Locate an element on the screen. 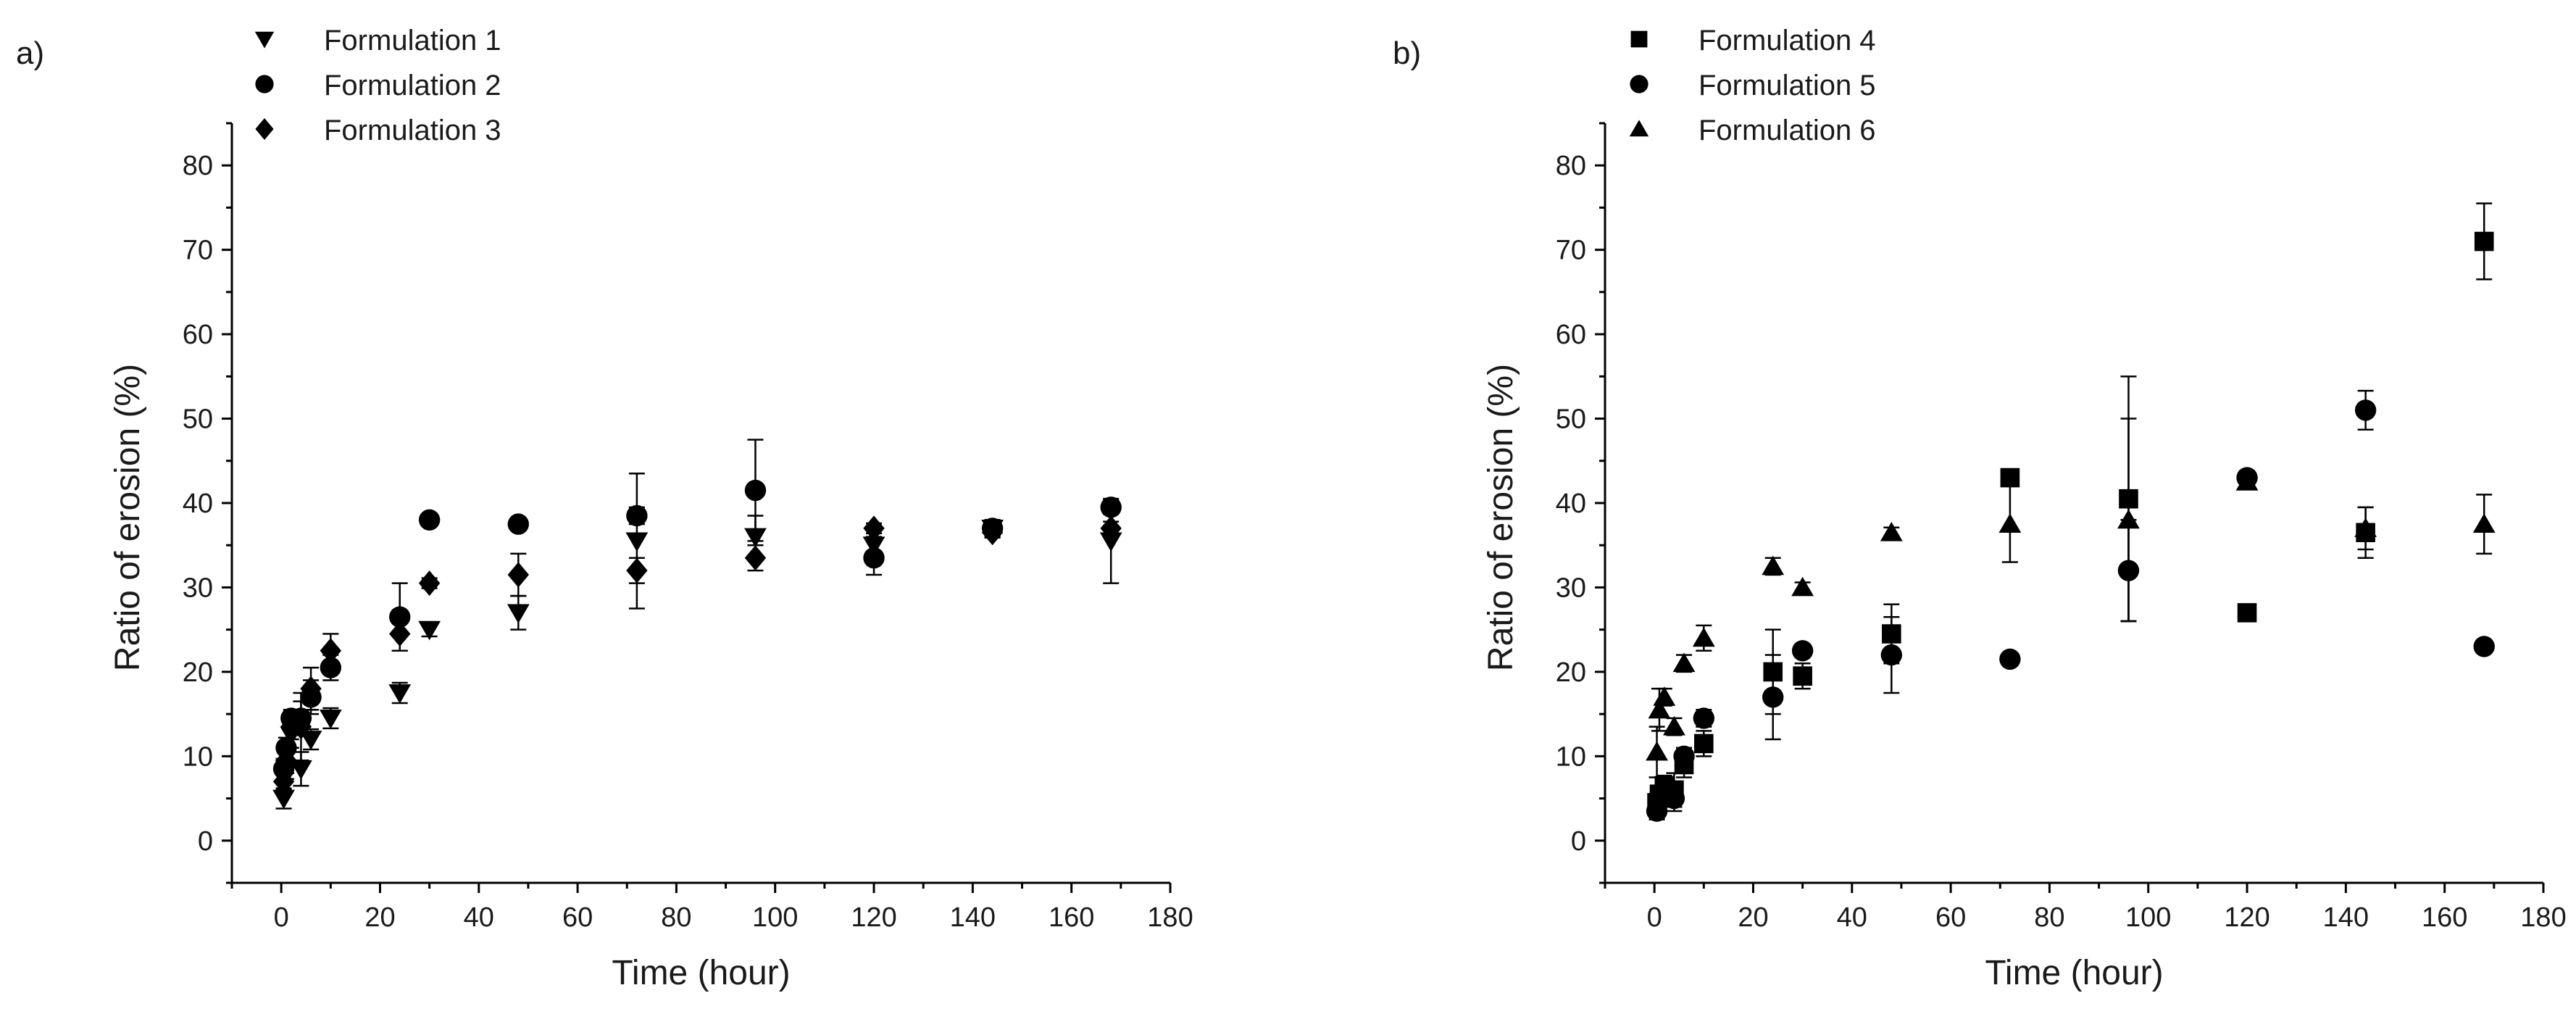  y-tick-label: 20 is located at coordinates (1571, 673).